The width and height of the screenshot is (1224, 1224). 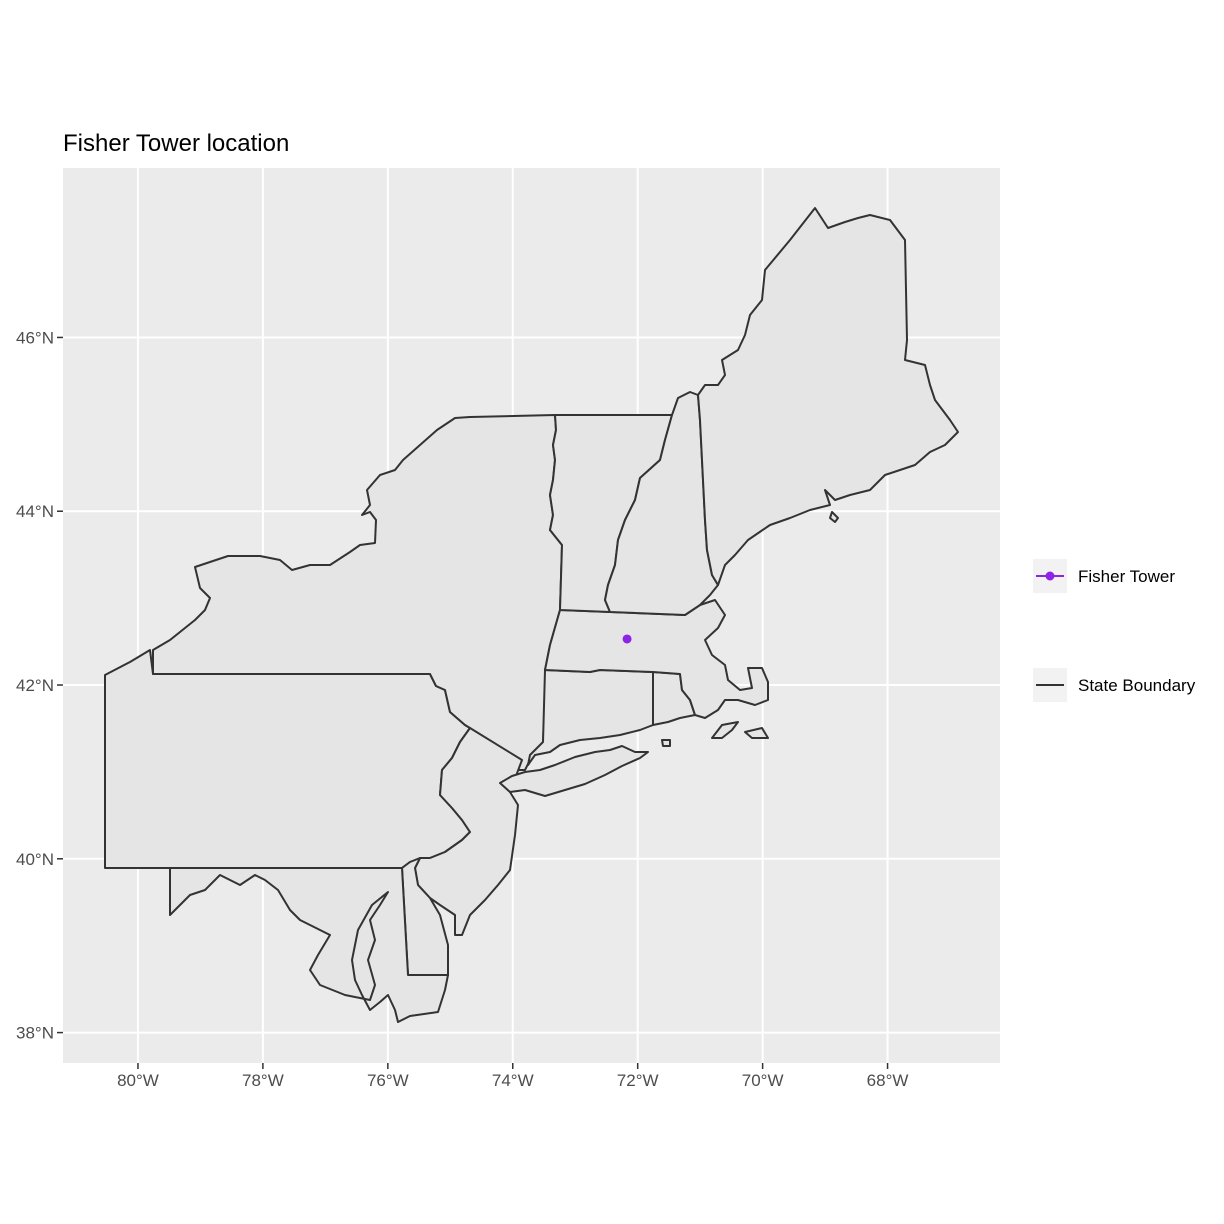 I want to click on x-tick-label: 78°W, so click(x=263, y=1080).